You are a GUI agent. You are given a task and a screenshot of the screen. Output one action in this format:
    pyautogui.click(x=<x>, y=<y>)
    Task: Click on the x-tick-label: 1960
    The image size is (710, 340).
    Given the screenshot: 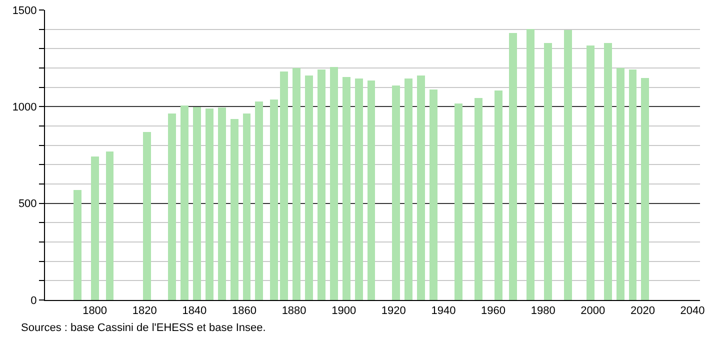 What is the action you would take?
    pyautogui.click(x=493, y=311)
    